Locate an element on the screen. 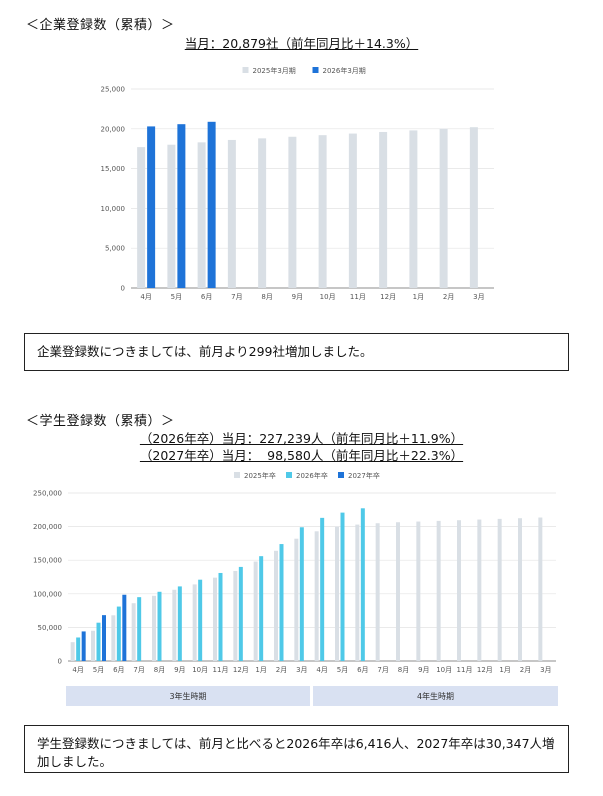 Image resolution: width=603 pixels, height=796 pixels. corp-note-text: 企業登録数につきましては、前月より299社増加しました。 is located at coordinates (205, 351).